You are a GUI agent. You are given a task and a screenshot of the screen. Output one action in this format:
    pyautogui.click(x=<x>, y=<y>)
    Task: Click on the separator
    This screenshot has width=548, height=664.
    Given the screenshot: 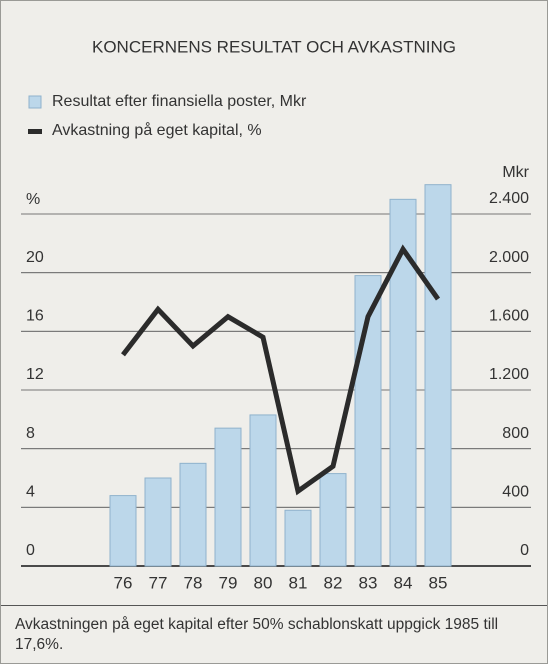 What is the action you would take?
    pyautogui.click(x=274, y=605)
    